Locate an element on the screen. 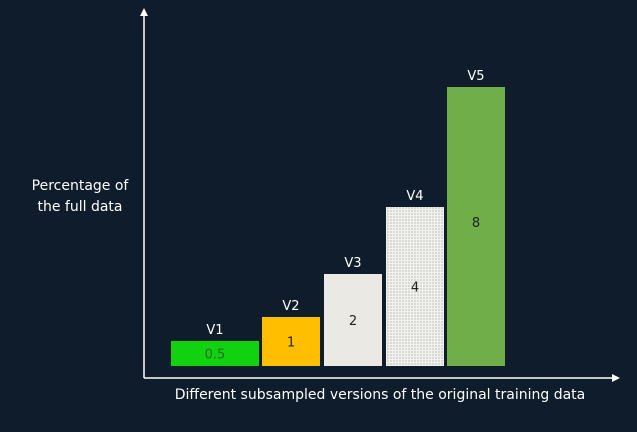  category-label-v4: V4 is located at coordinates (414, 196).